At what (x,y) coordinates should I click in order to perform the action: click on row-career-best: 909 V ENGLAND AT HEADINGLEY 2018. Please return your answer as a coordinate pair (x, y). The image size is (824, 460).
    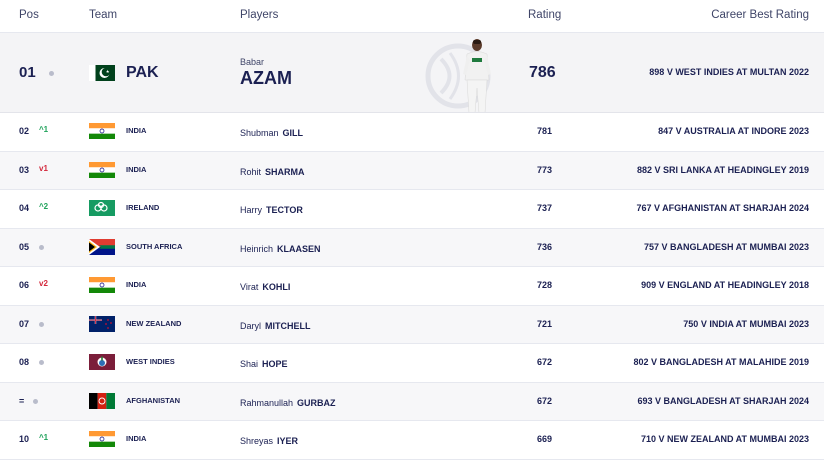
    Looking at the image, I should click on (725, 285).